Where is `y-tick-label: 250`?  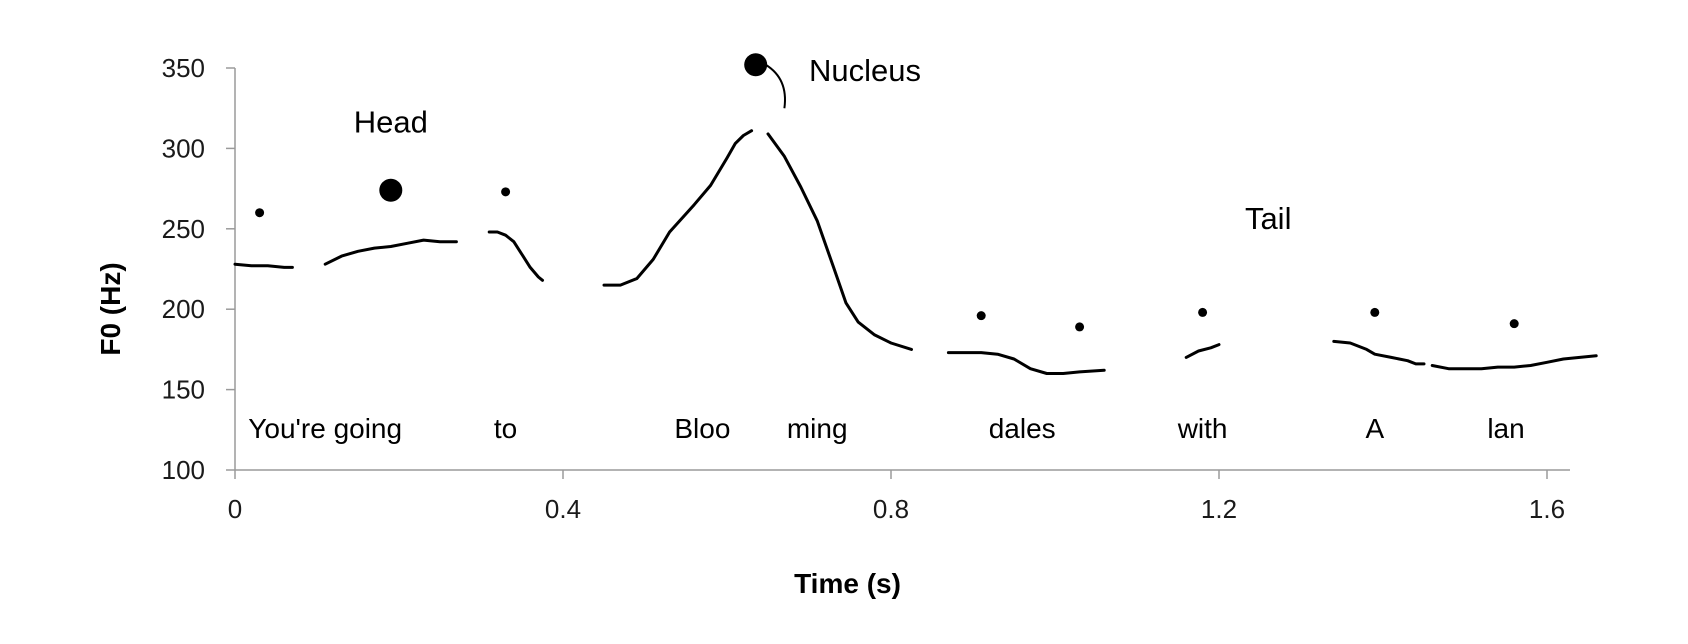 y-tick-label: 250 is located at coordinates (183, 229).